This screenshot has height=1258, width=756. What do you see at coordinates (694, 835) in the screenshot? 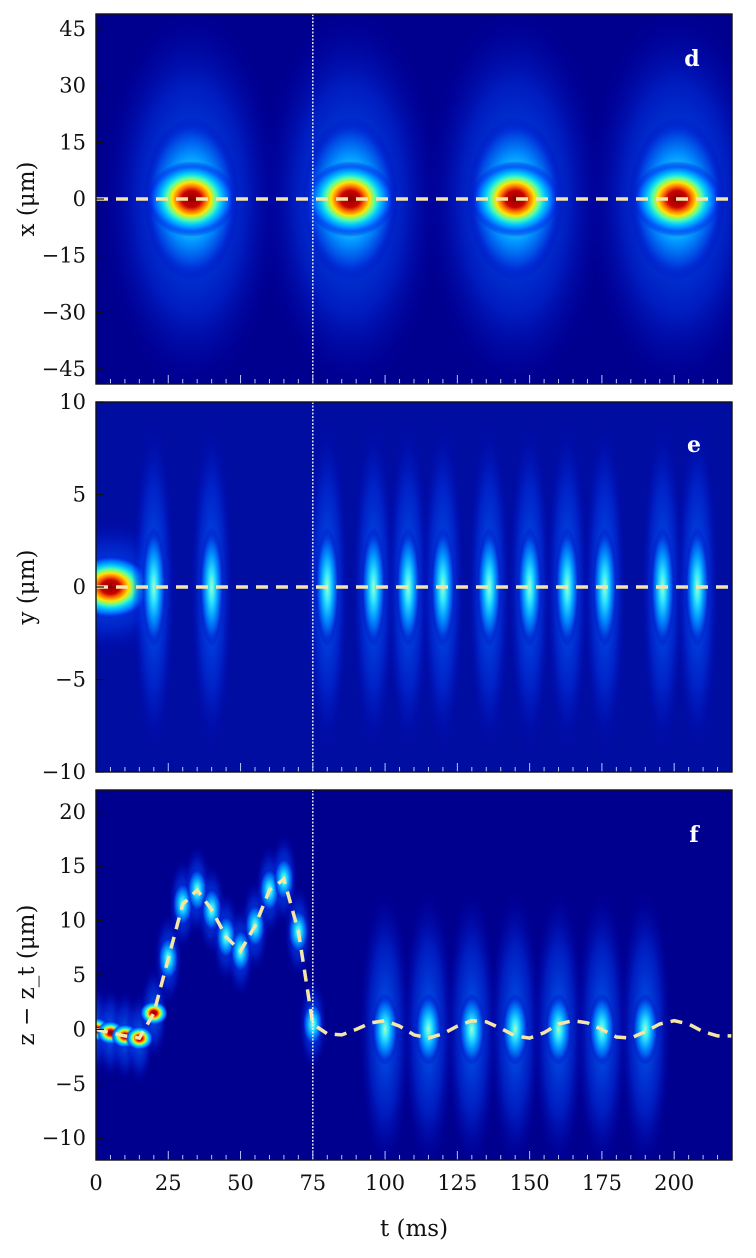
I see `panel-f-letter: f` at bounding box center [694, 835].